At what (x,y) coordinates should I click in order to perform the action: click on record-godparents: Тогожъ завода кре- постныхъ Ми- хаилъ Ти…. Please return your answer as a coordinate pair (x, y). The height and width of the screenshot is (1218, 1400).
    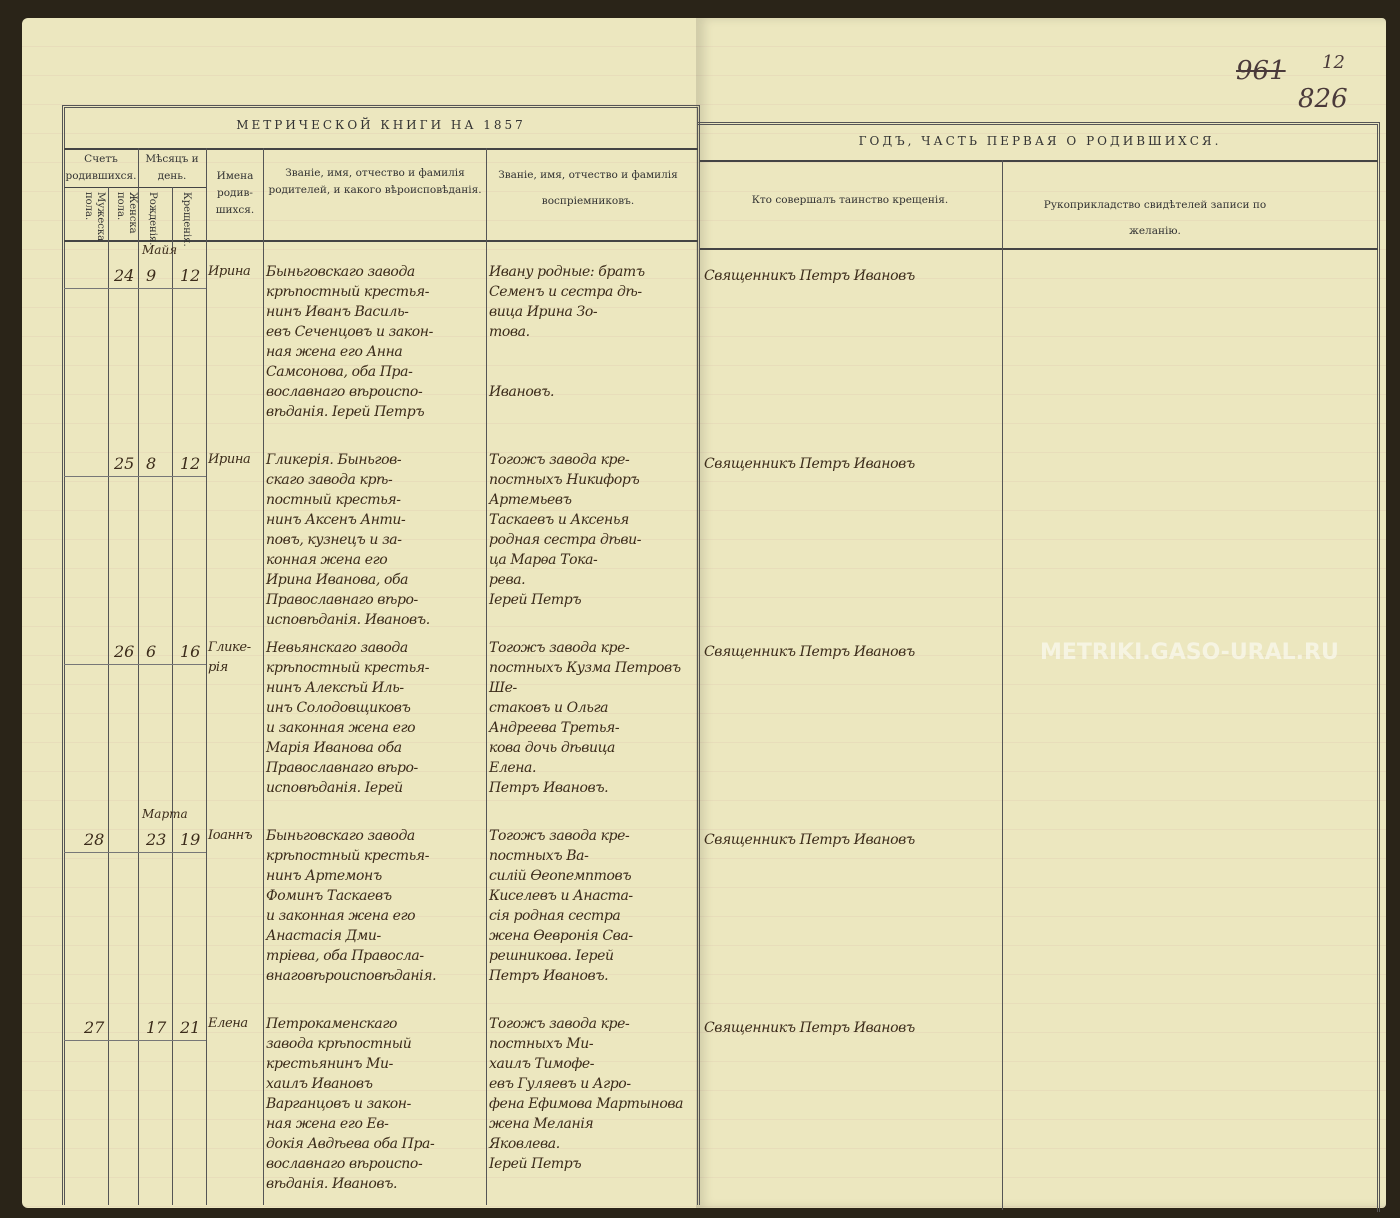
    Looking at the image, I should click on (586, 1094).